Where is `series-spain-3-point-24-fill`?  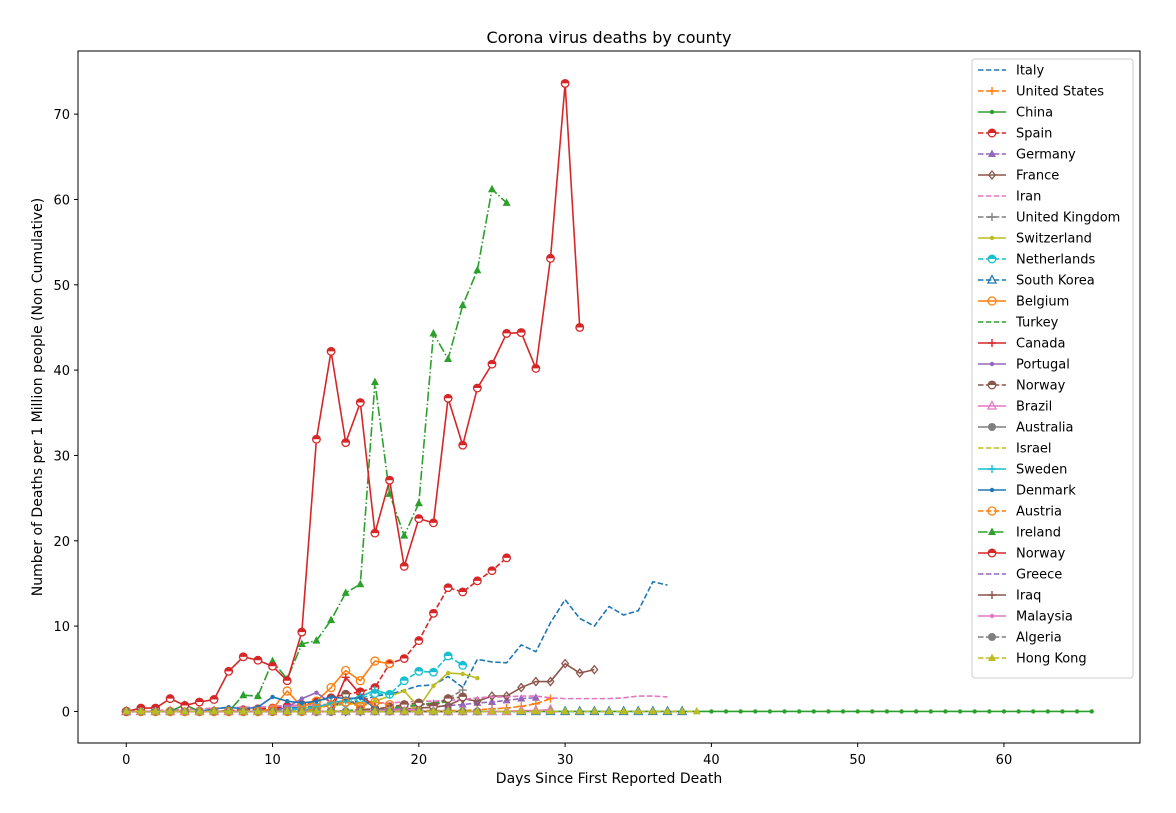
series-spain-3-point-24-fill is located at coordinates (477, 579).